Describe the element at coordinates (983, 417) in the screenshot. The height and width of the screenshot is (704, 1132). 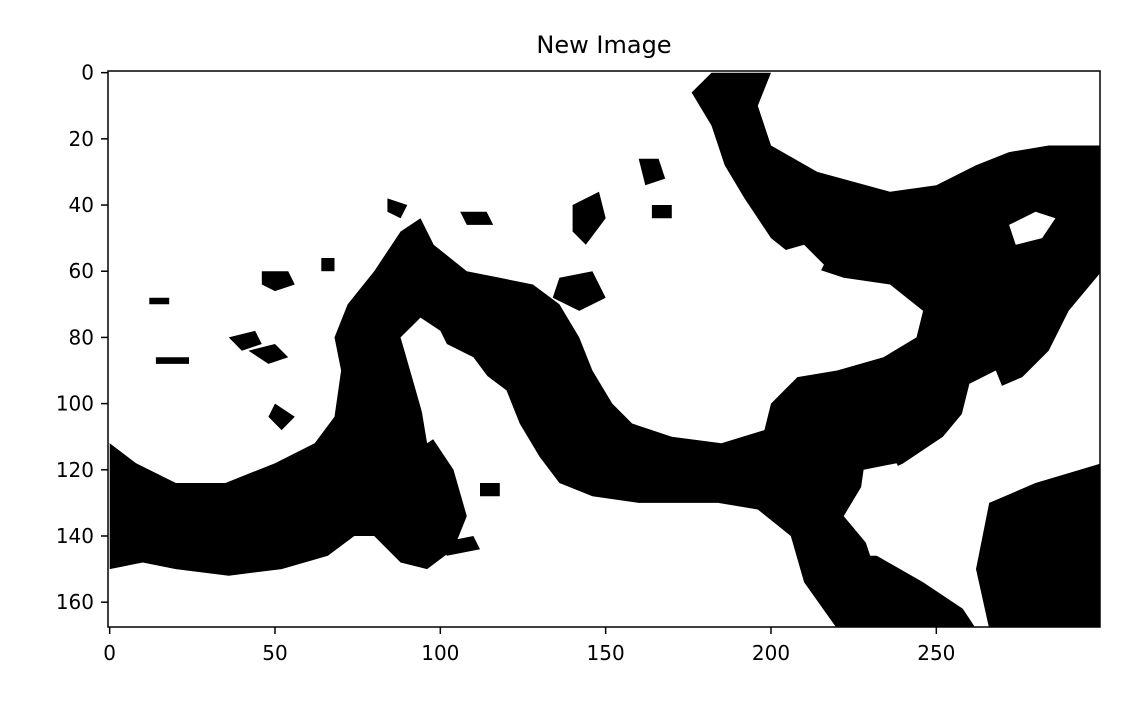
I see `region-right-lower-island` at that location.